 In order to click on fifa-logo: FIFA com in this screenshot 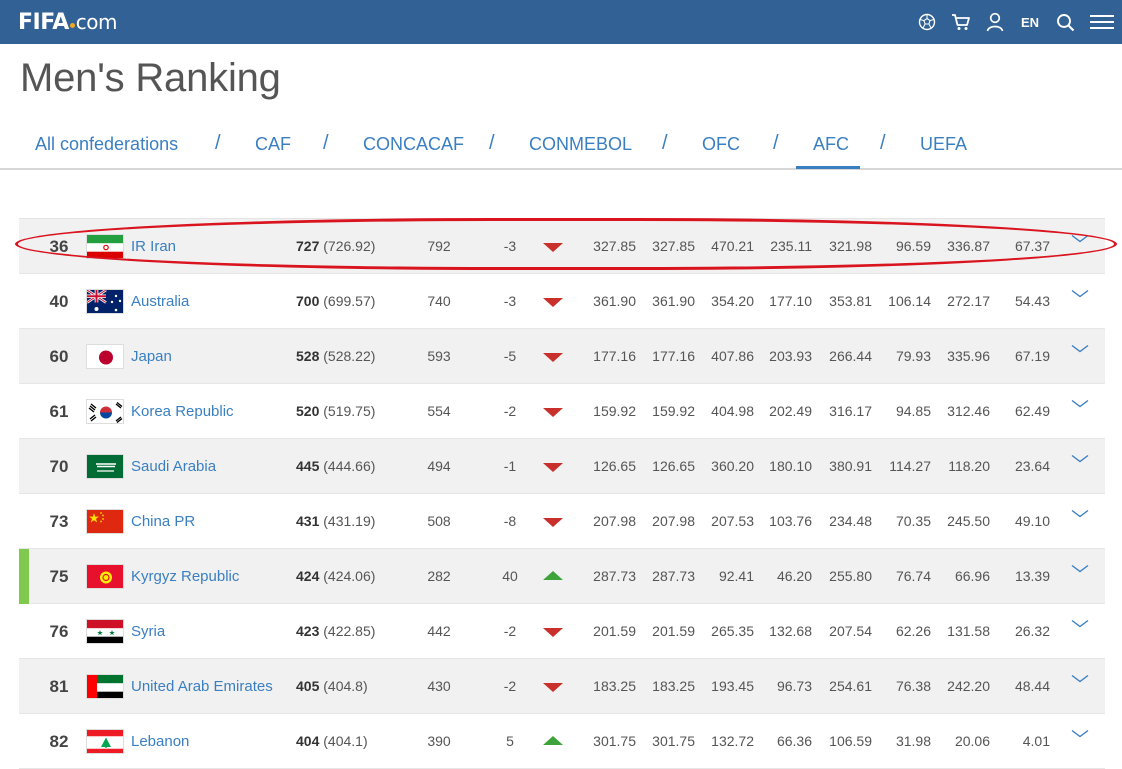, I will do `click(67, 22)`.